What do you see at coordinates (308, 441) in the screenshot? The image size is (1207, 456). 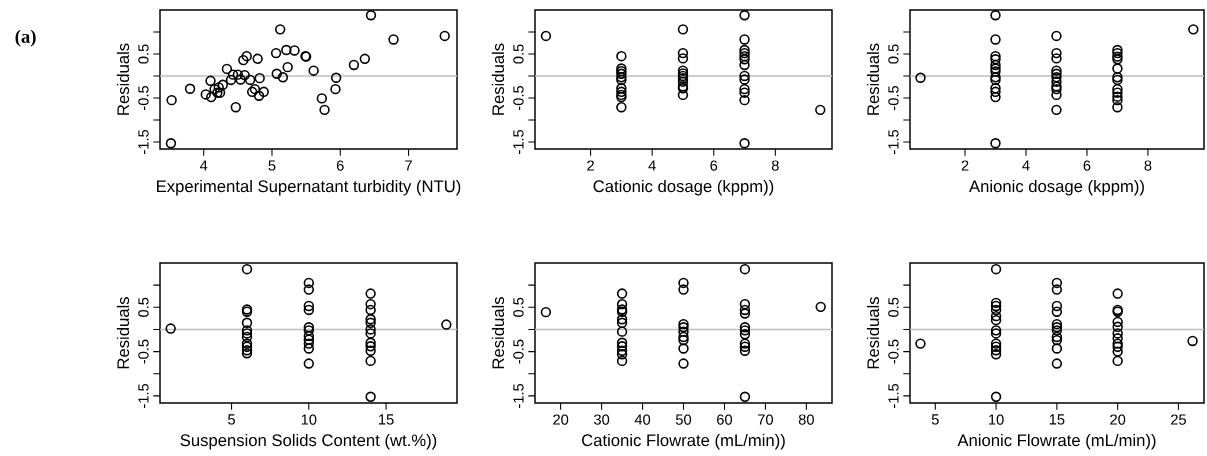 I see `x-axis-title: Suspension Solids Content (wt.%))` at bounding box center [308, 441].